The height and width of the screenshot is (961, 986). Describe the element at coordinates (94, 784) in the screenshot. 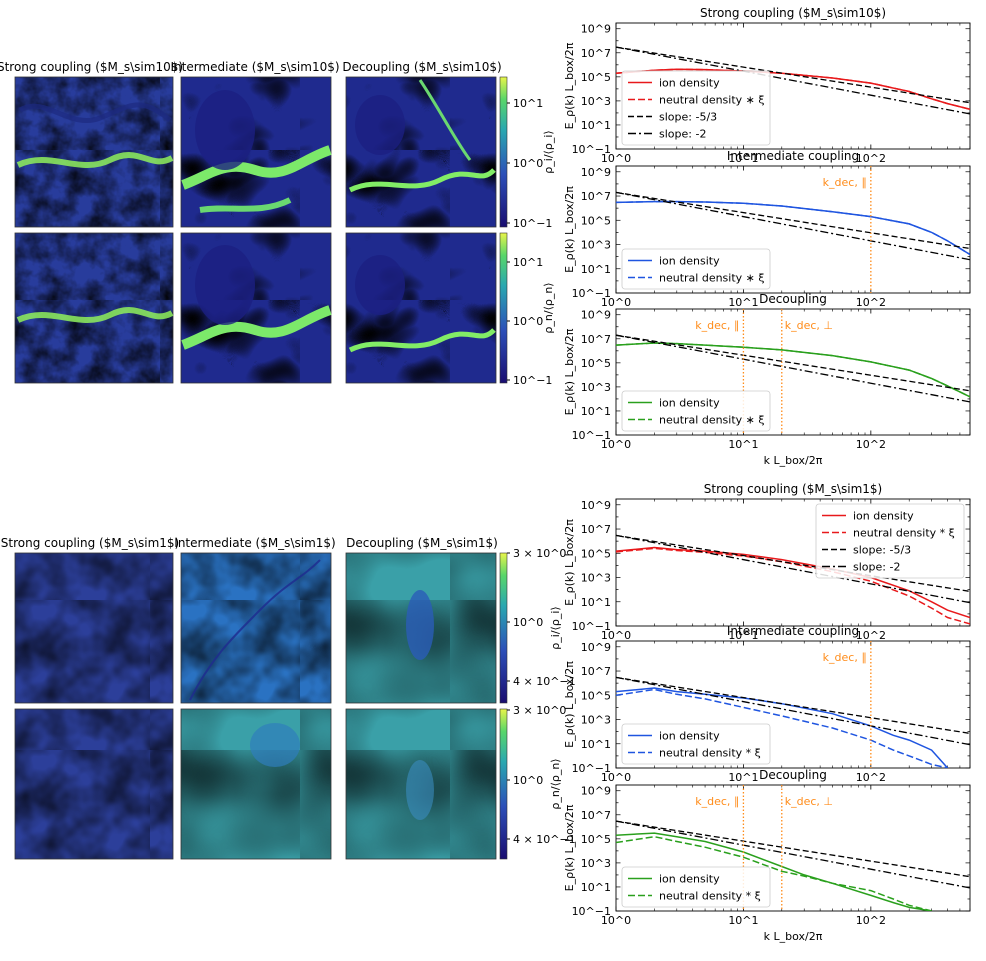

I see `density-map-bot-strong-neutral` at that location.